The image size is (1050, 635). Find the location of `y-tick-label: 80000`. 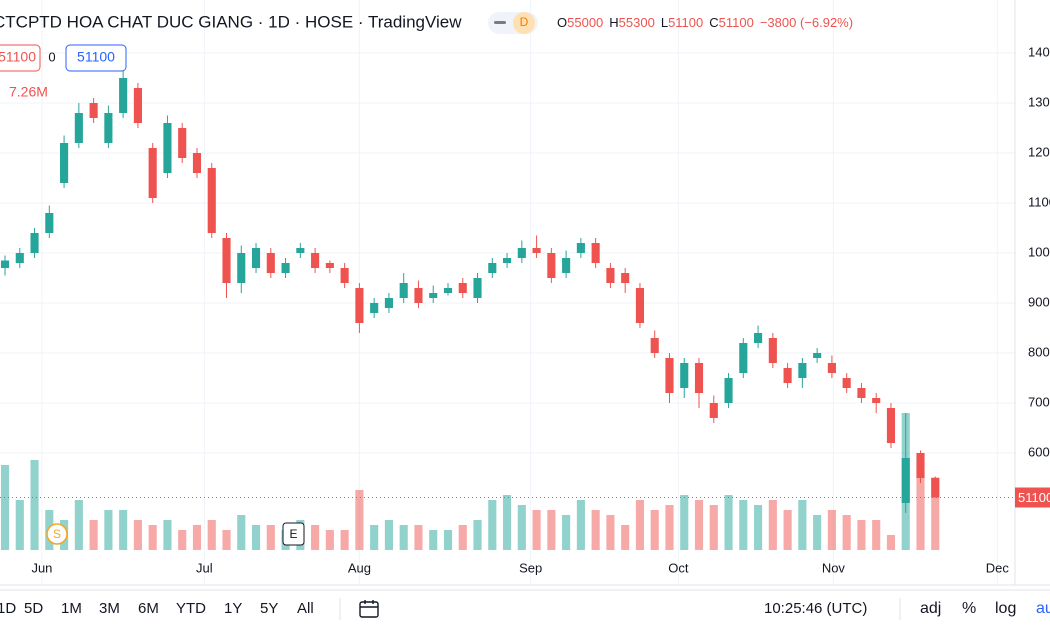

y-tick-label: 80000 is located at coordinates (1039, 351).